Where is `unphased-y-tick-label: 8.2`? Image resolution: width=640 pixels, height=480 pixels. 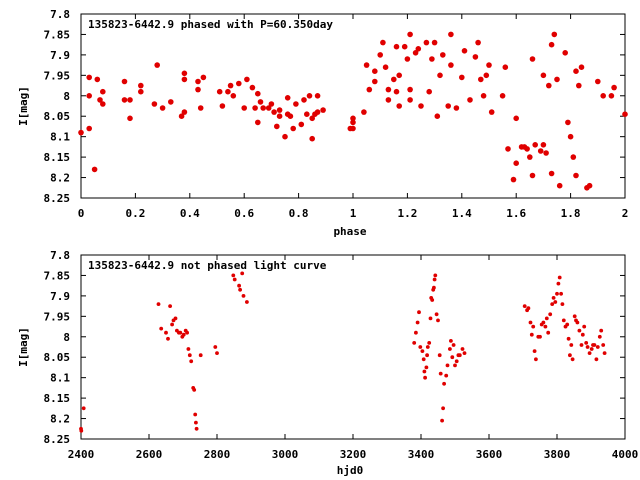
unphased-y-tick-label: 8.2 is located at coordinates (60, 419).